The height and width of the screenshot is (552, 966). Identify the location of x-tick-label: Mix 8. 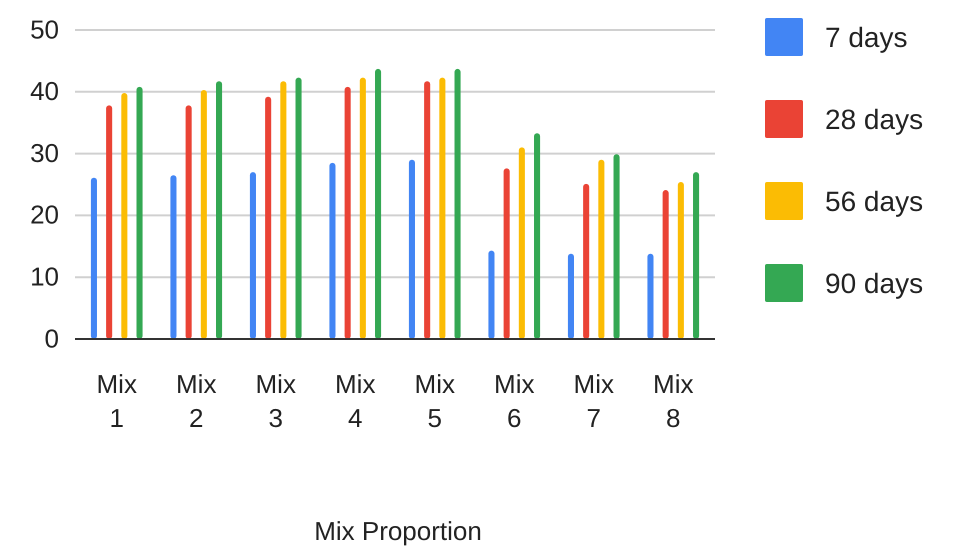
(673, 401).